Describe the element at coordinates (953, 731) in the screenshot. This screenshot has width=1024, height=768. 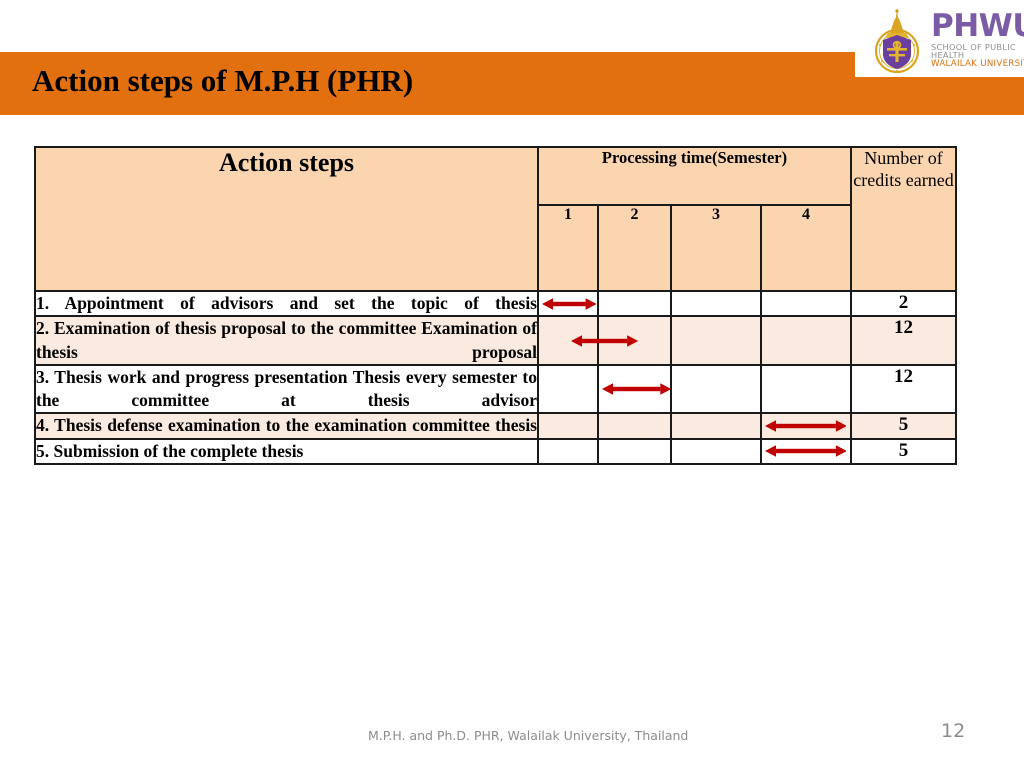
I see `page-number: 12` at that location.